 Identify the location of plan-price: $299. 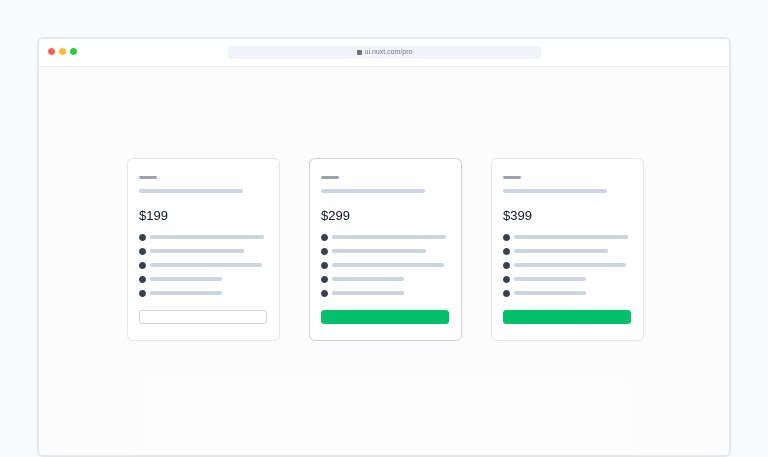
(335, 215).